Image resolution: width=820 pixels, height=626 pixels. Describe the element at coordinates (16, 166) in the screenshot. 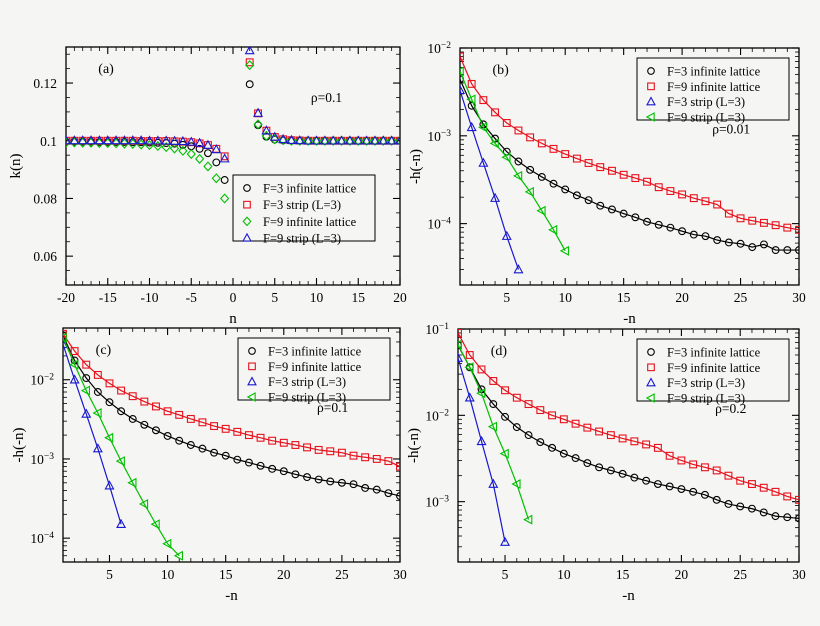

I see `y-axis-label: k(n)` at that location.